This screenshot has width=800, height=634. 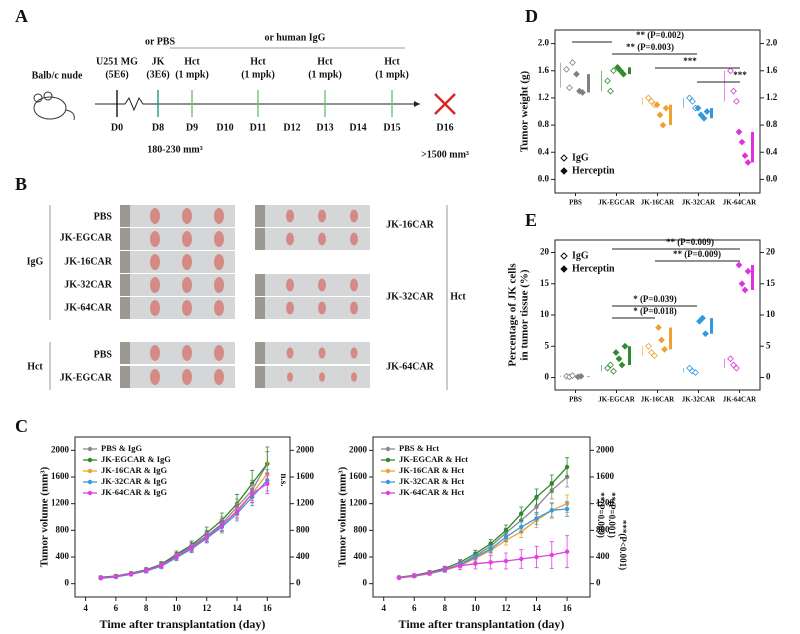 What do you see at coordinates (768, 377) in the screenshot?
I see `y2-tick-label: 0` at bounding box center [768, 377].